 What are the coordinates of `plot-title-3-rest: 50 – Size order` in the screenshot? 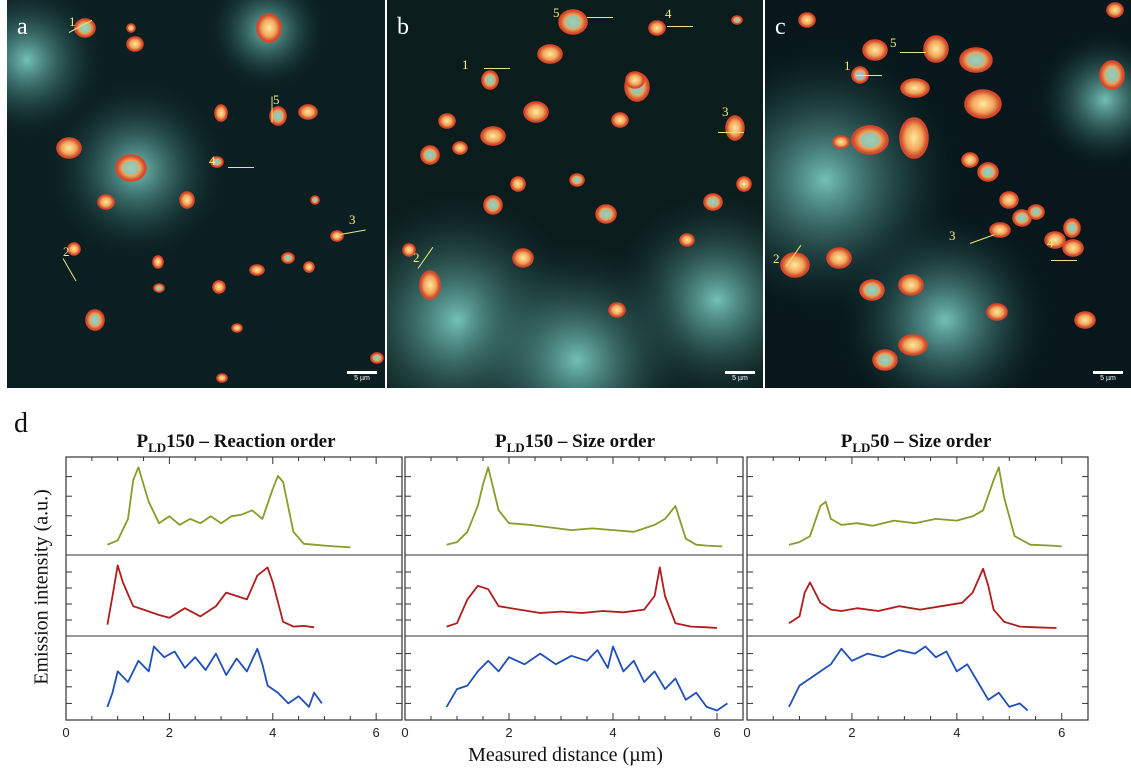 It's located at (931, 441).